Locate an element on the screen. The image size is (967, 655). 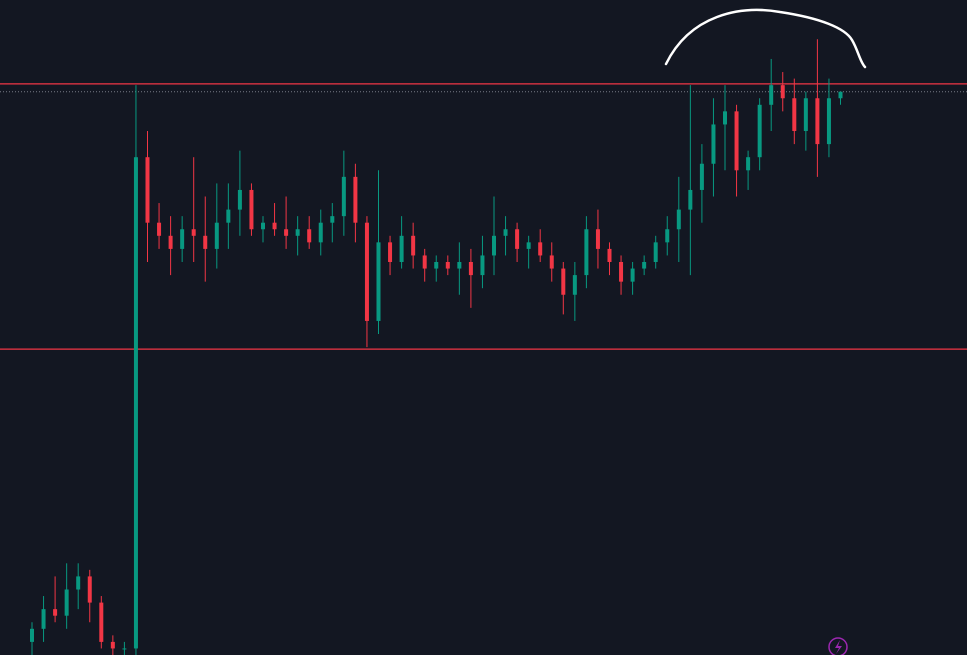
arc-drawing is located at coordinates (765, 38).